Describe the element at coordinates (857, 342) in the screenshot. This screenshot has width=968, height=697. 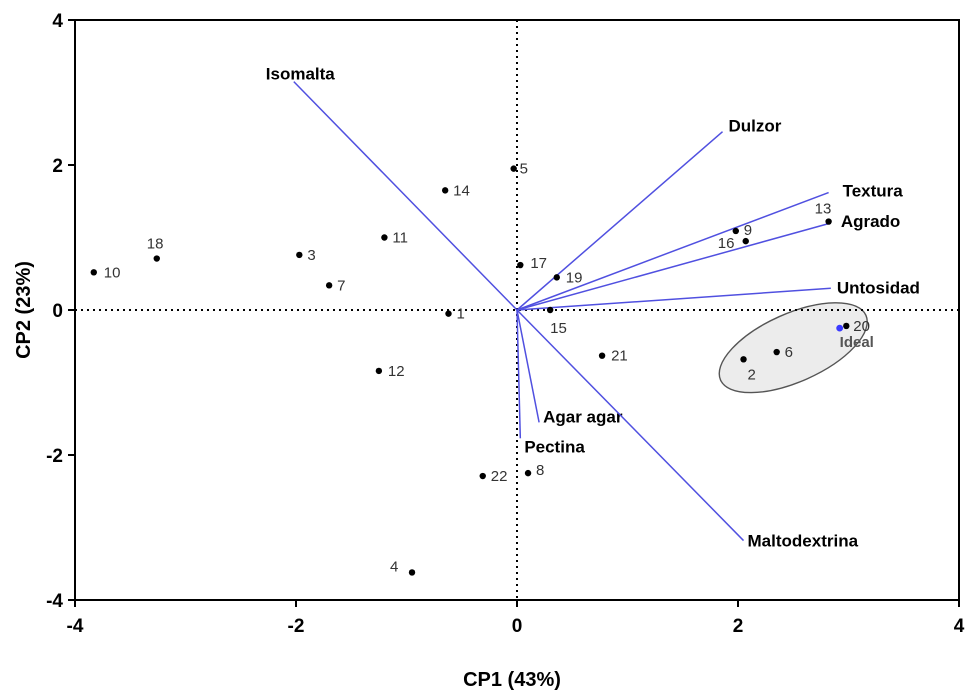
I see `ideal-point-label: Ideal` at that location.